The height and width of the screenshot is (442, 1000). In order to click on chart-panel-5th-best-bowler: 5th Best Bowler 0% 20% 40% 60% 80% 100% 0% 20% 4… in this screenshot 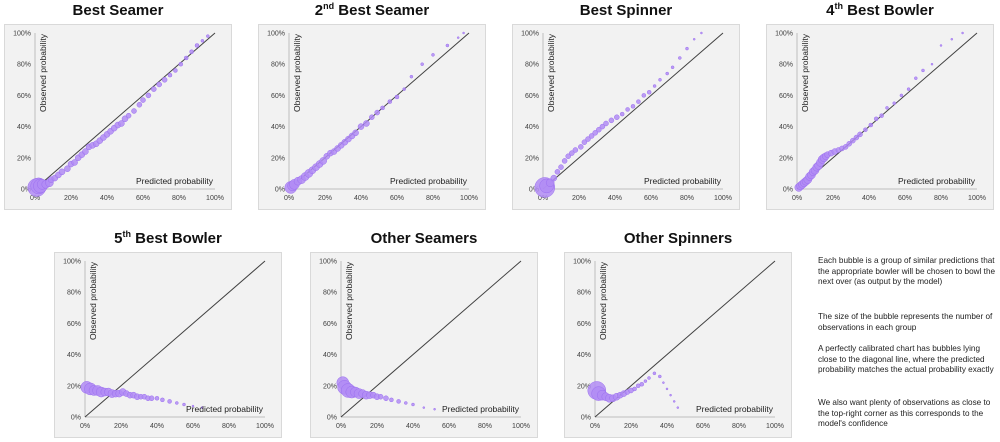, I will do `click(168, 334)`.